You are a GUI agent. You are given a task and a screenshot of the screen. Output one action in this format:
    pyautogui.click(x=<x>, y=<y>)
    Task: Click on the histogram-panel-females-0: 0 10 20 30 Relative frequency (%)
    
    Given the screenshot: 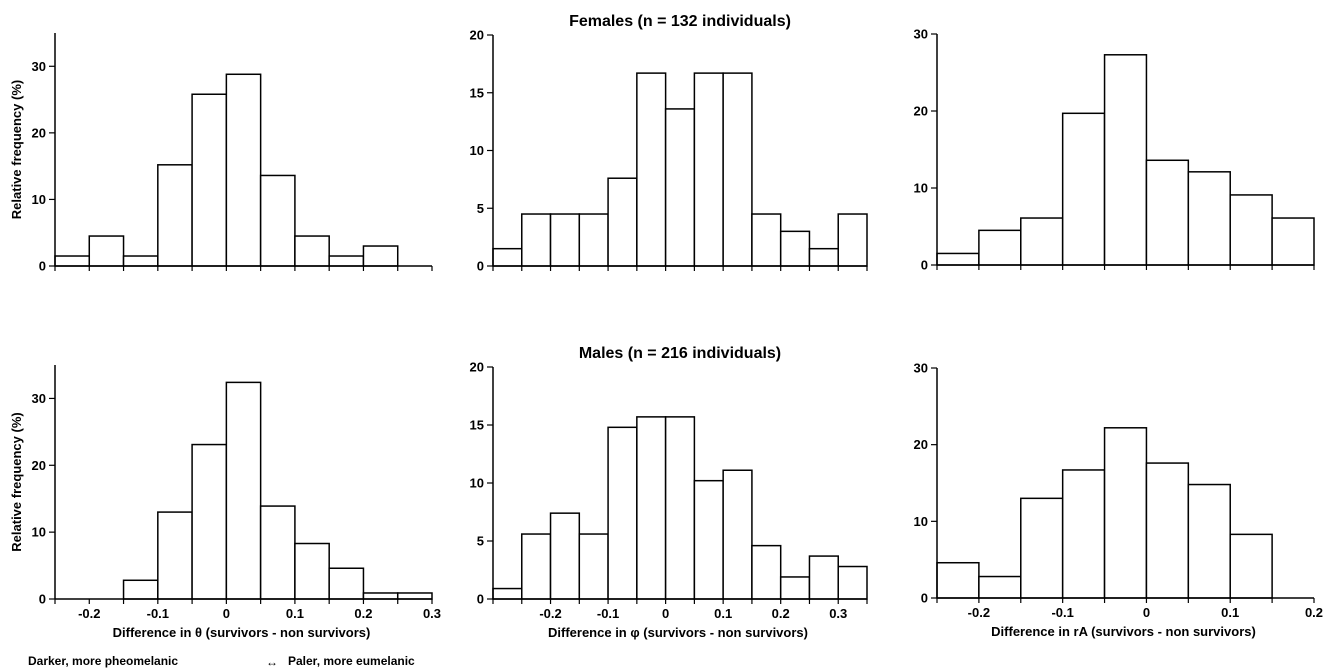 What is the action you would take?
    pyautogui.click(x=221, y=153)
    